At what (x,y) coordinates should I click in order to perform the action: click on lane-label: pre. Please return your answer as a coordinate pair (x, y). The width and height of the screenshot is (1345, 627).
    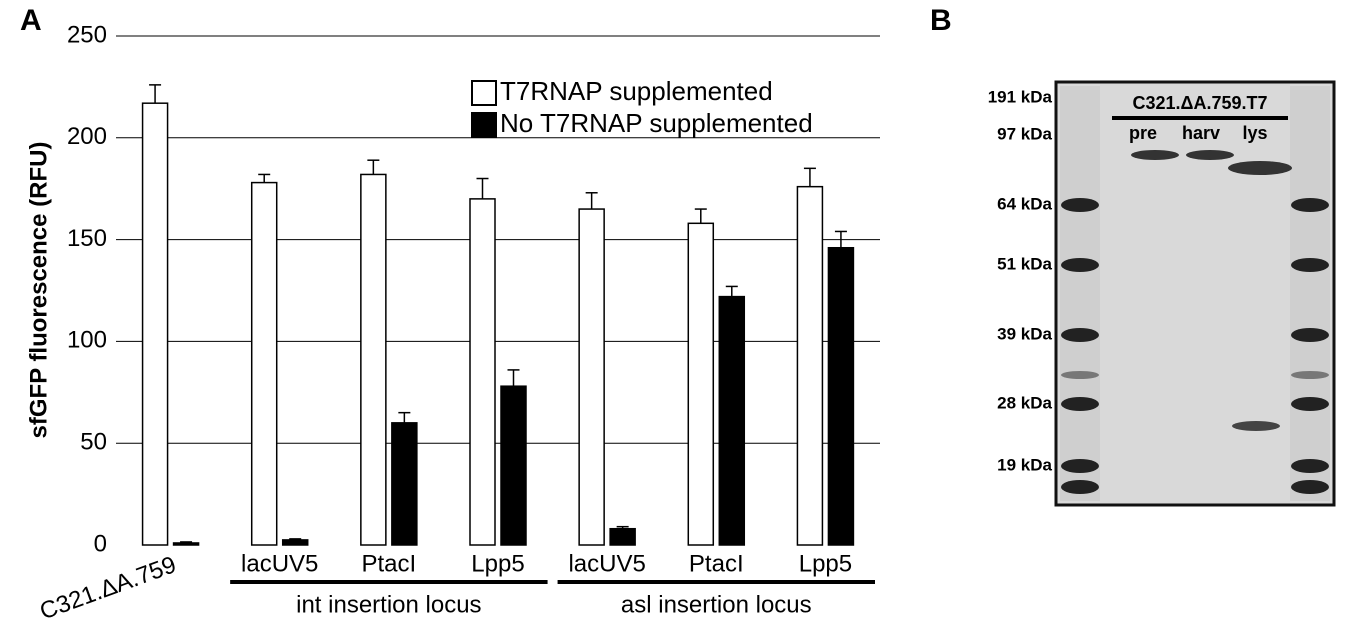
    Looking at the image, I should click on (1143, 133).